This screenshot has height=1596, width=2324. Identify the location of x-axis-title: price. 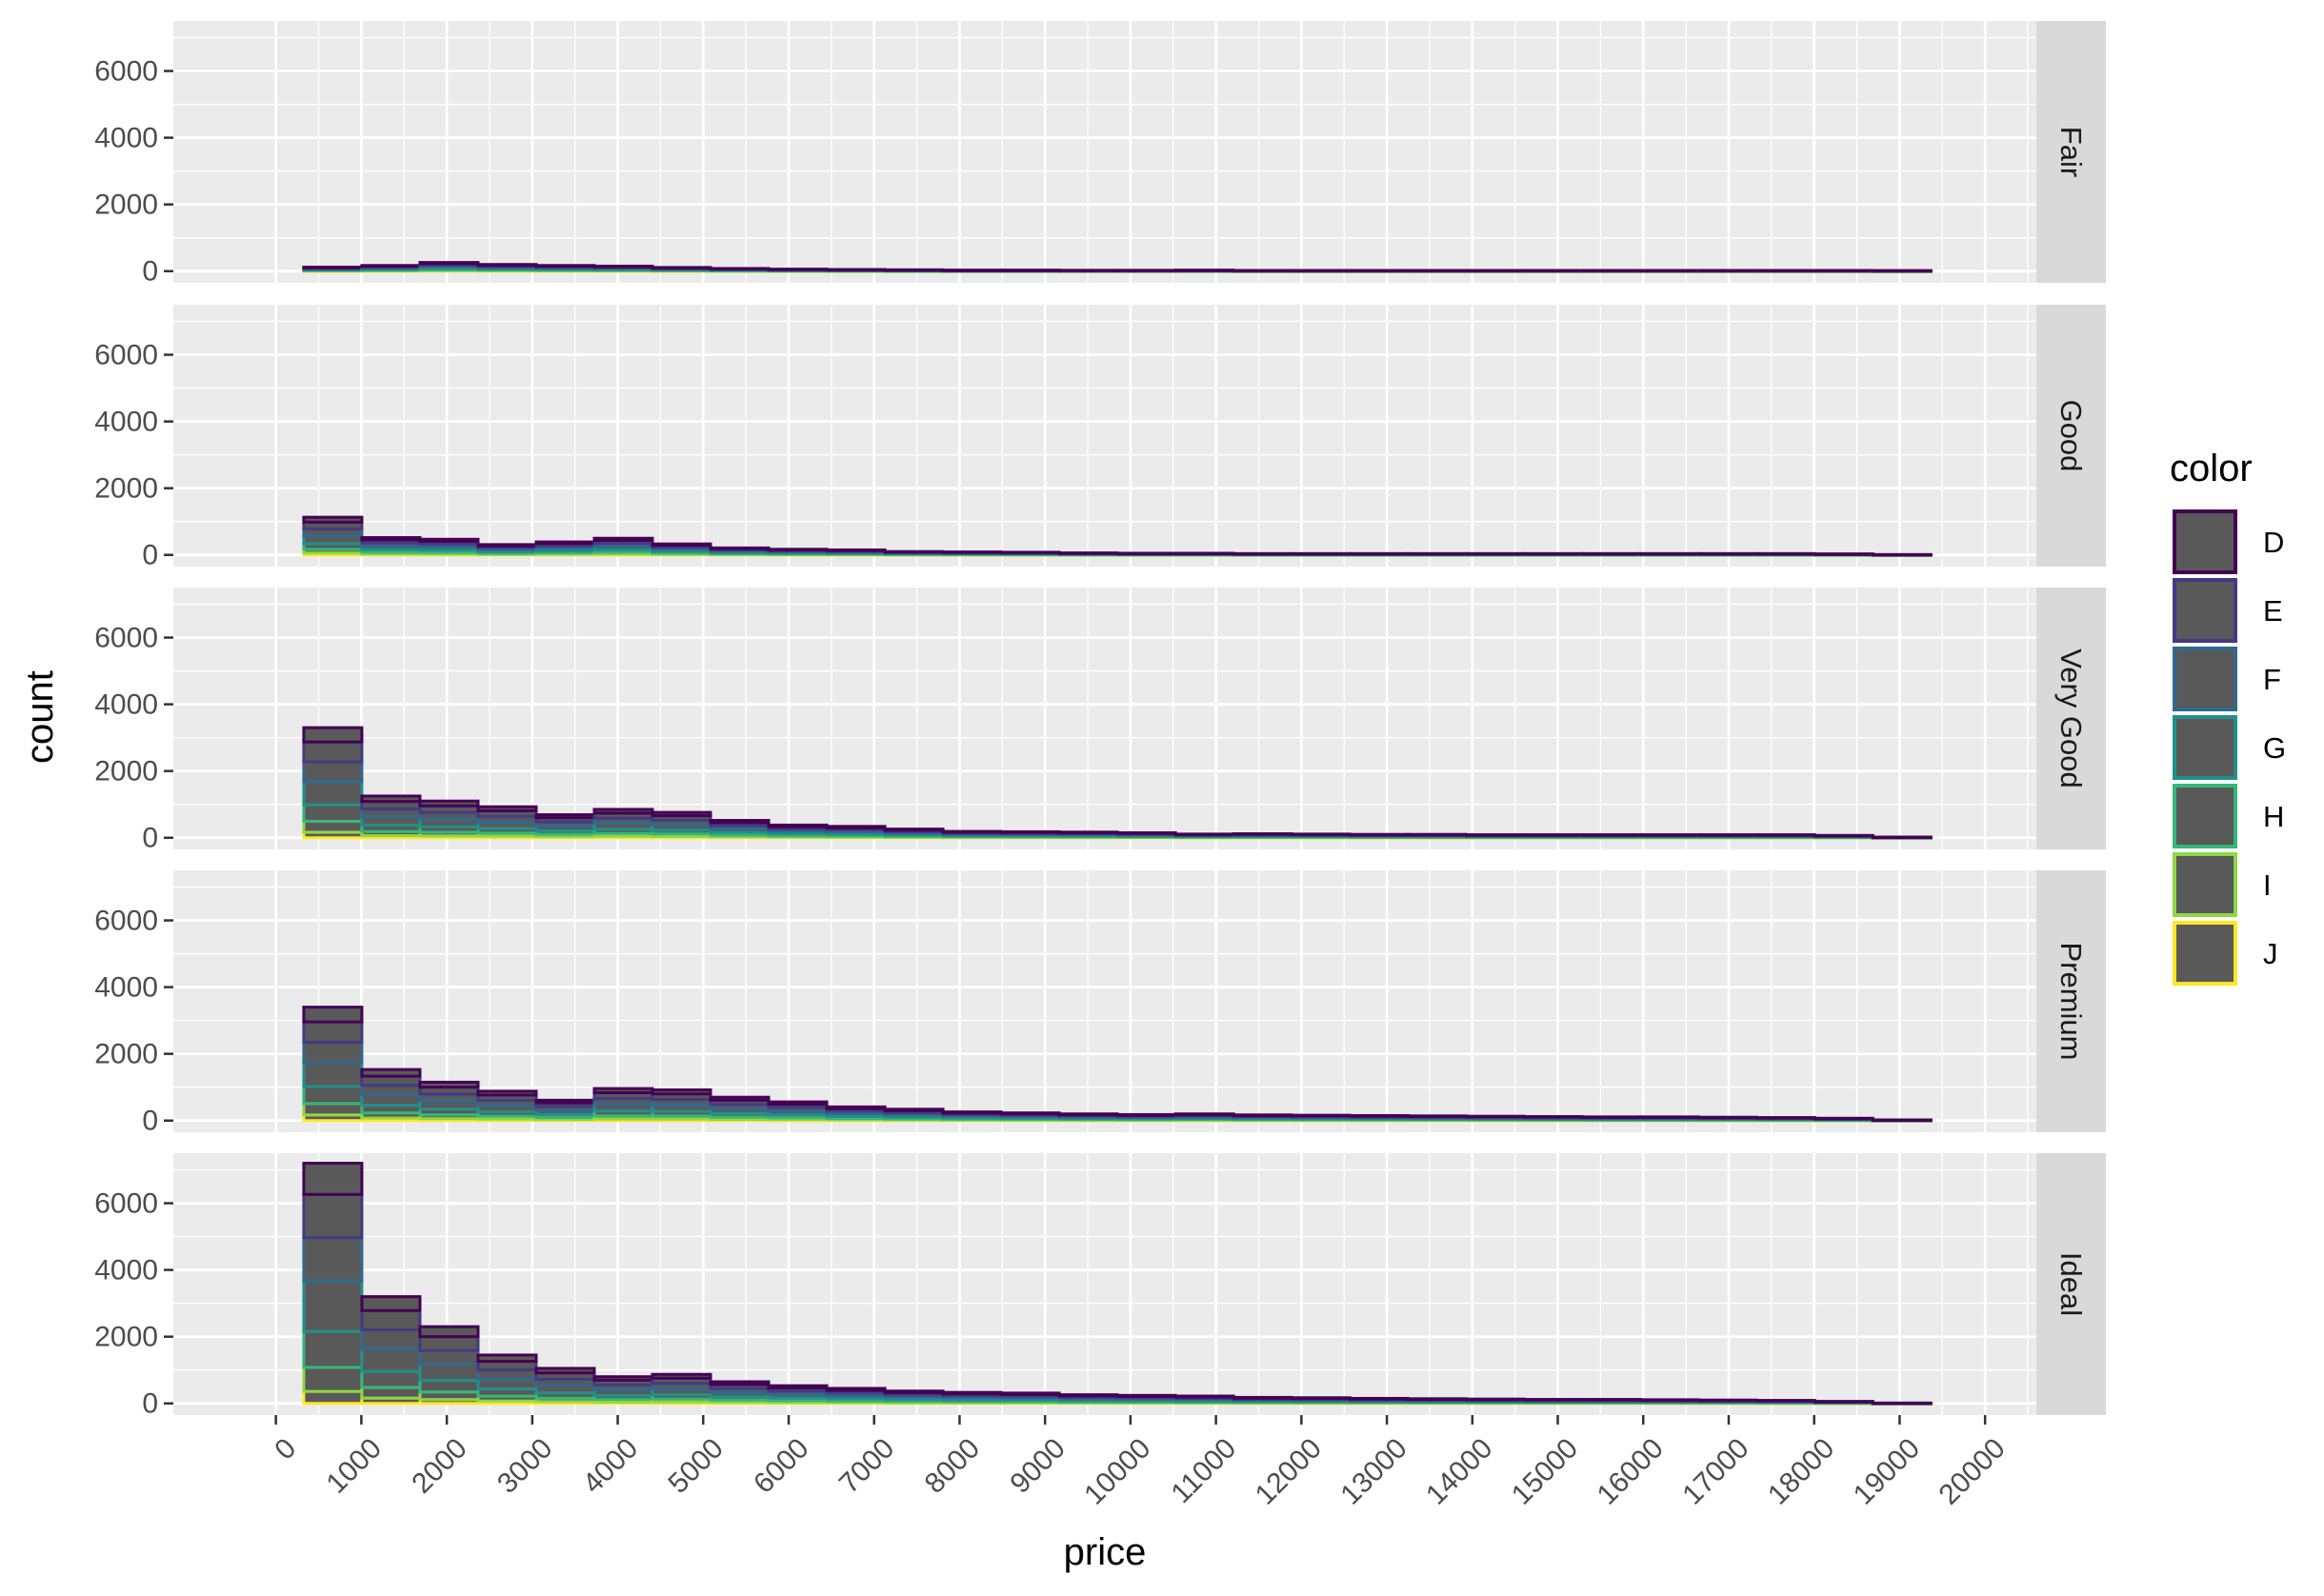
(1105, 1552).